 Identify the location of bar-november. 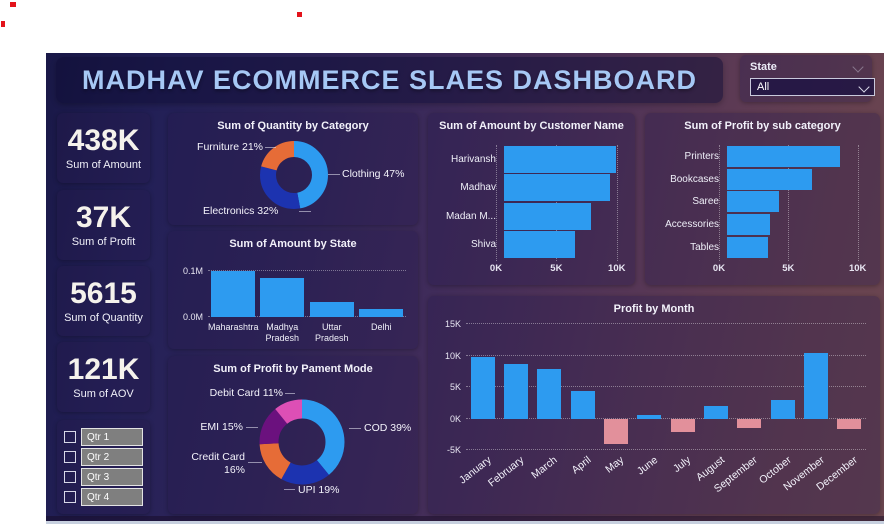
(815, 385).